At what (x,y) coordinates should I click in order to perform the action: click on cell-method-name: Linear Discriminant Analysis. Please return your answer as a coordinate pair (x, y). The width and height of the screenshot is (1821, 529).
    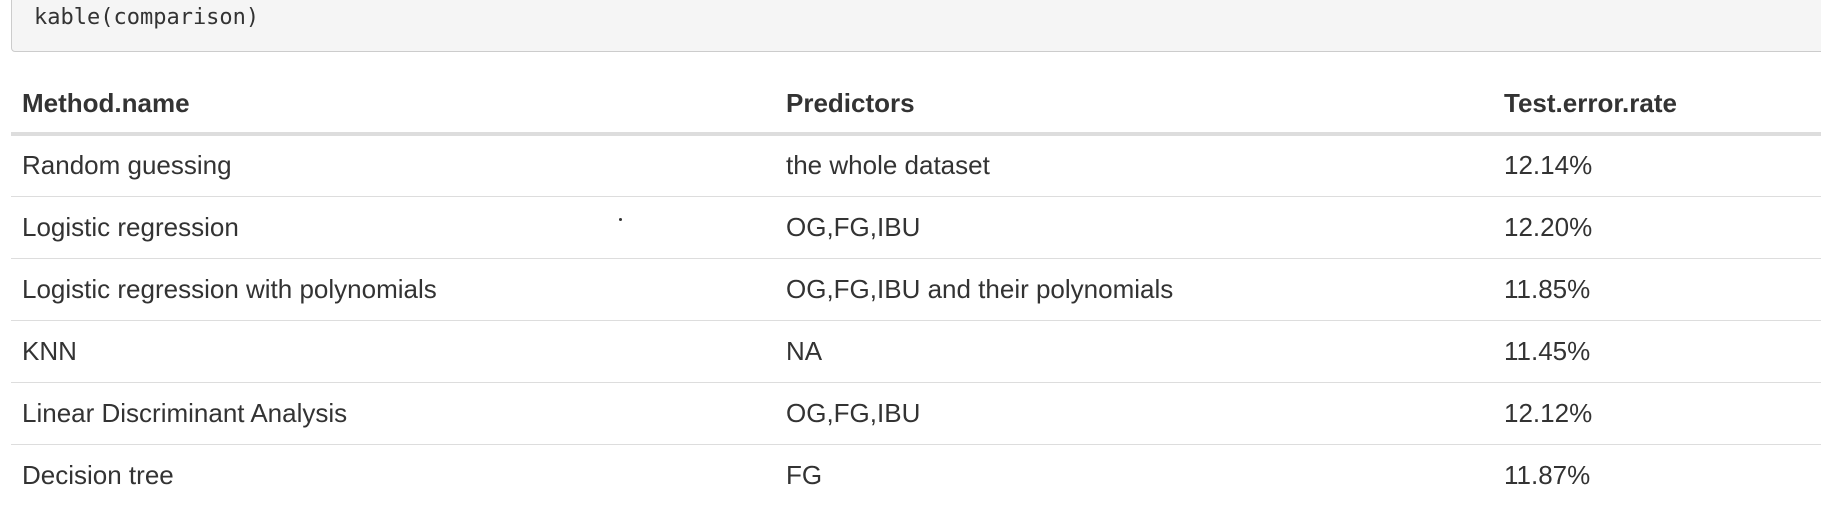
    Looking at the image, I should click on (393, 413).